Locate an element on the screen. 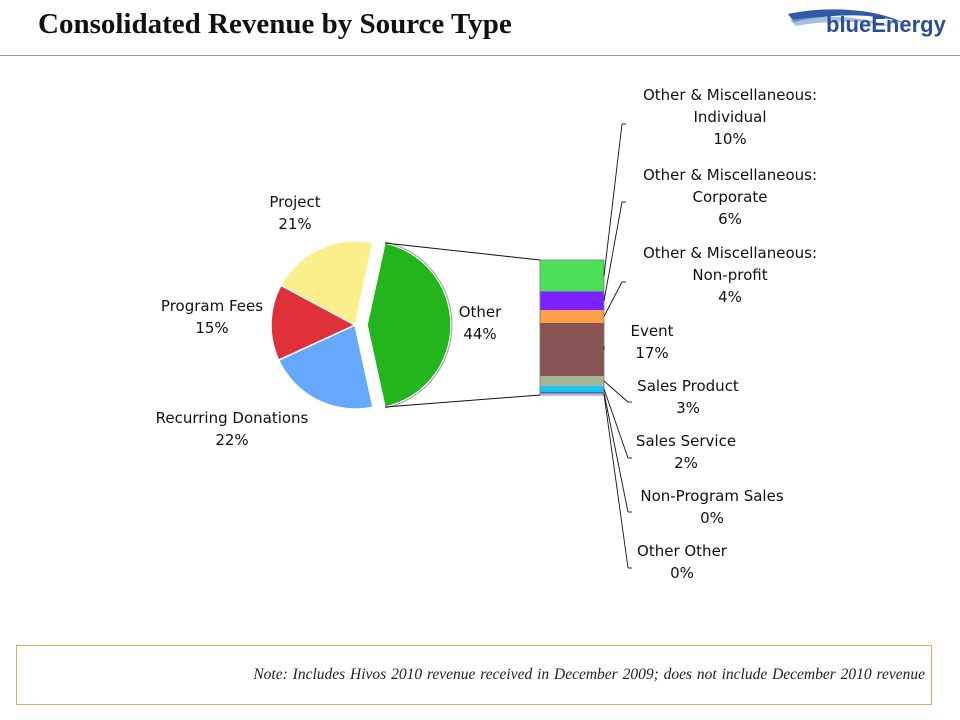 The width and height of the screenshot is (960, 720). breakdown-label-non-program-sales: Non-Program Sales 0% is located at coordinates (711, 507).